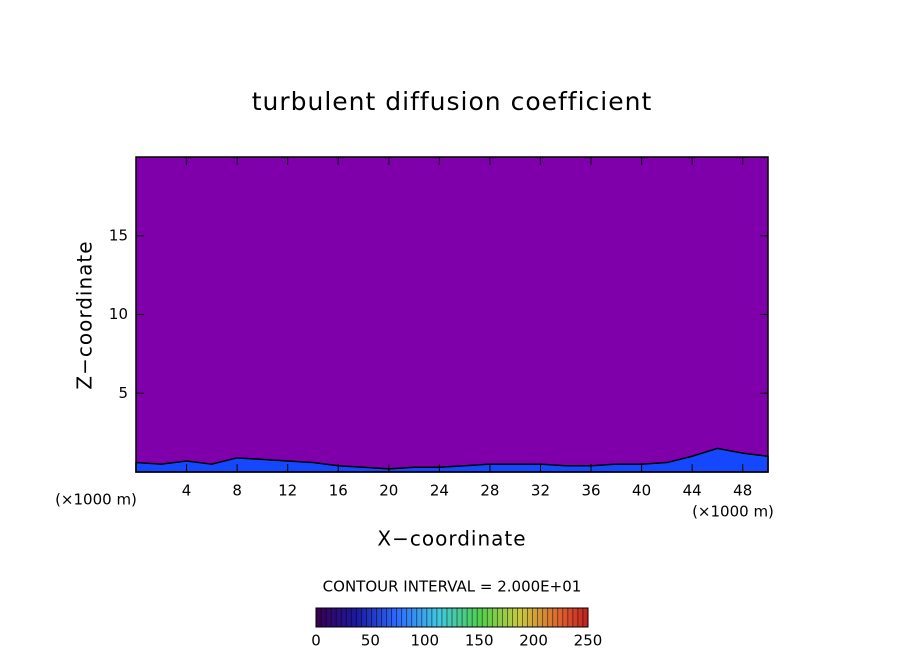  Describe the element at coordinates (287, 491) in the screenshot. I see `x-tick-label: 12` at that location.